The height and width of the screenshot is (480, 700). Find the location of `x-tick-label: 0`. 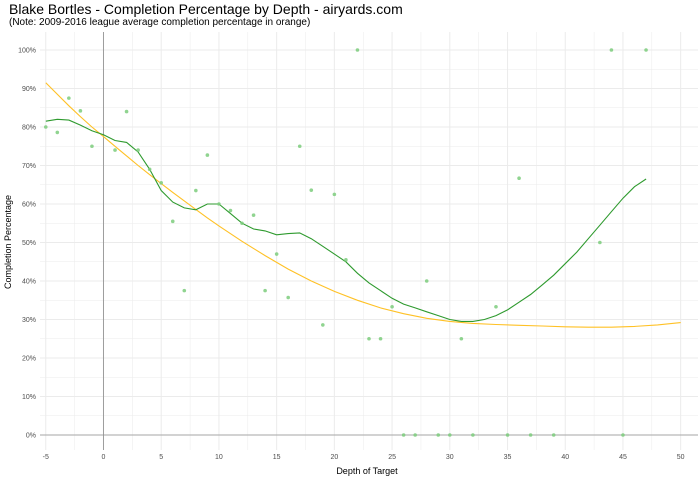

x-tick-label: 0 is located at coordinates (104, 457).